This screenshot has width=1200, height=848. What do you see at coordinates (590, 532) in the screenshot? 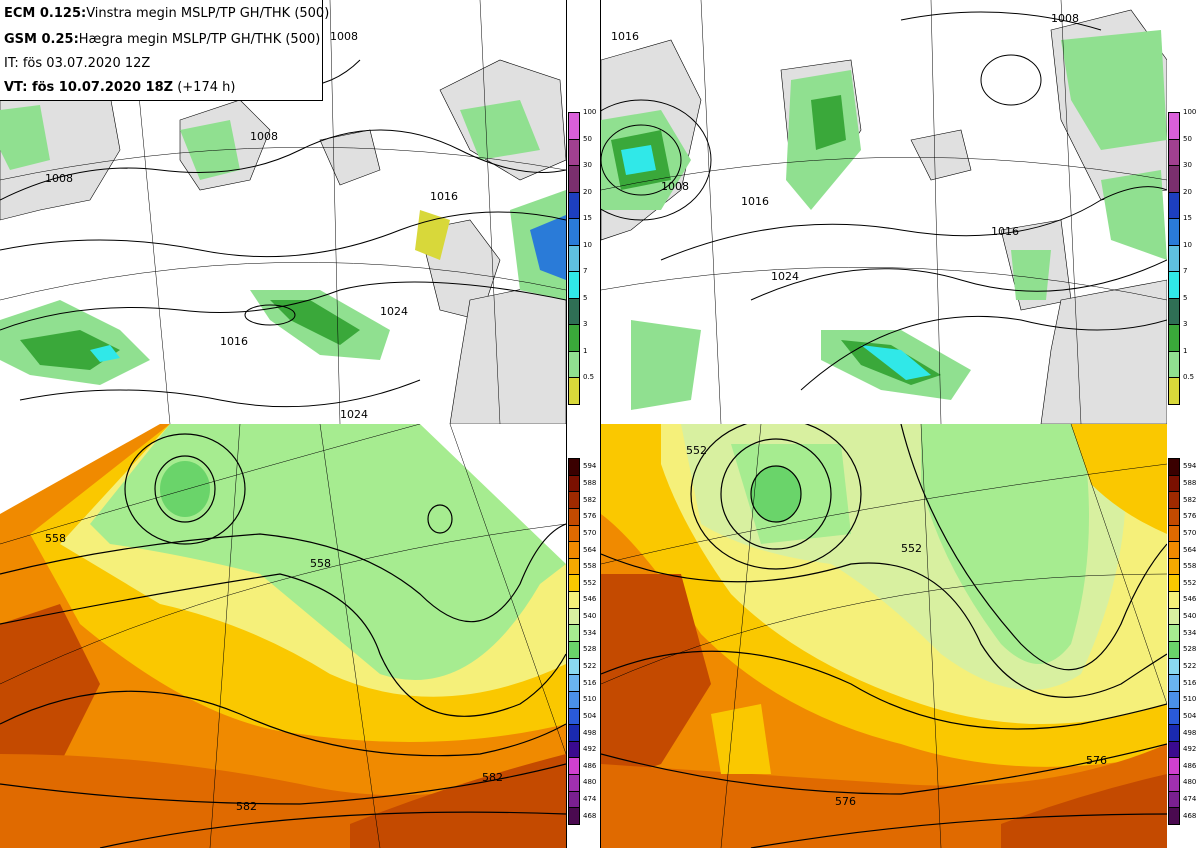
I see `colorbar-label: 570` at bounding box center [590, 532].